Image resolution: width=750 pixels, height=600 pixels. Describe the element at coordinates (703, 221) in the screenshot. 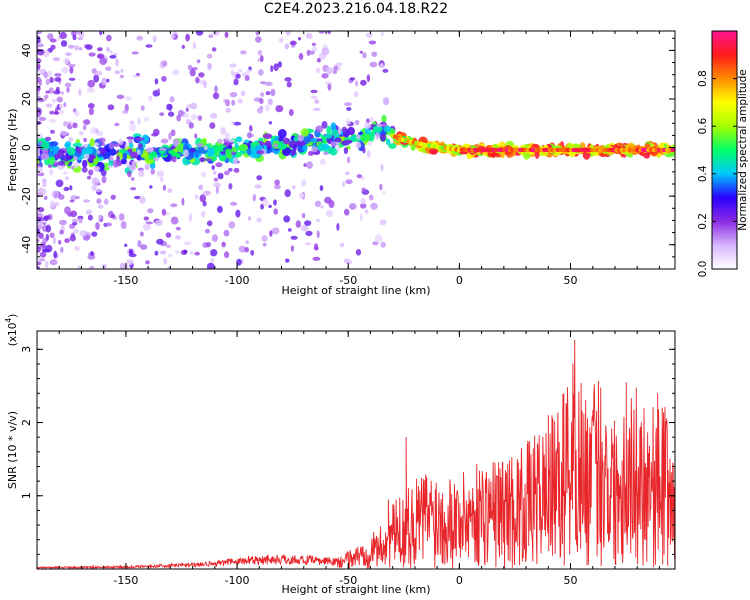

I see `colorbar-tick-label: 0.2` at that location.